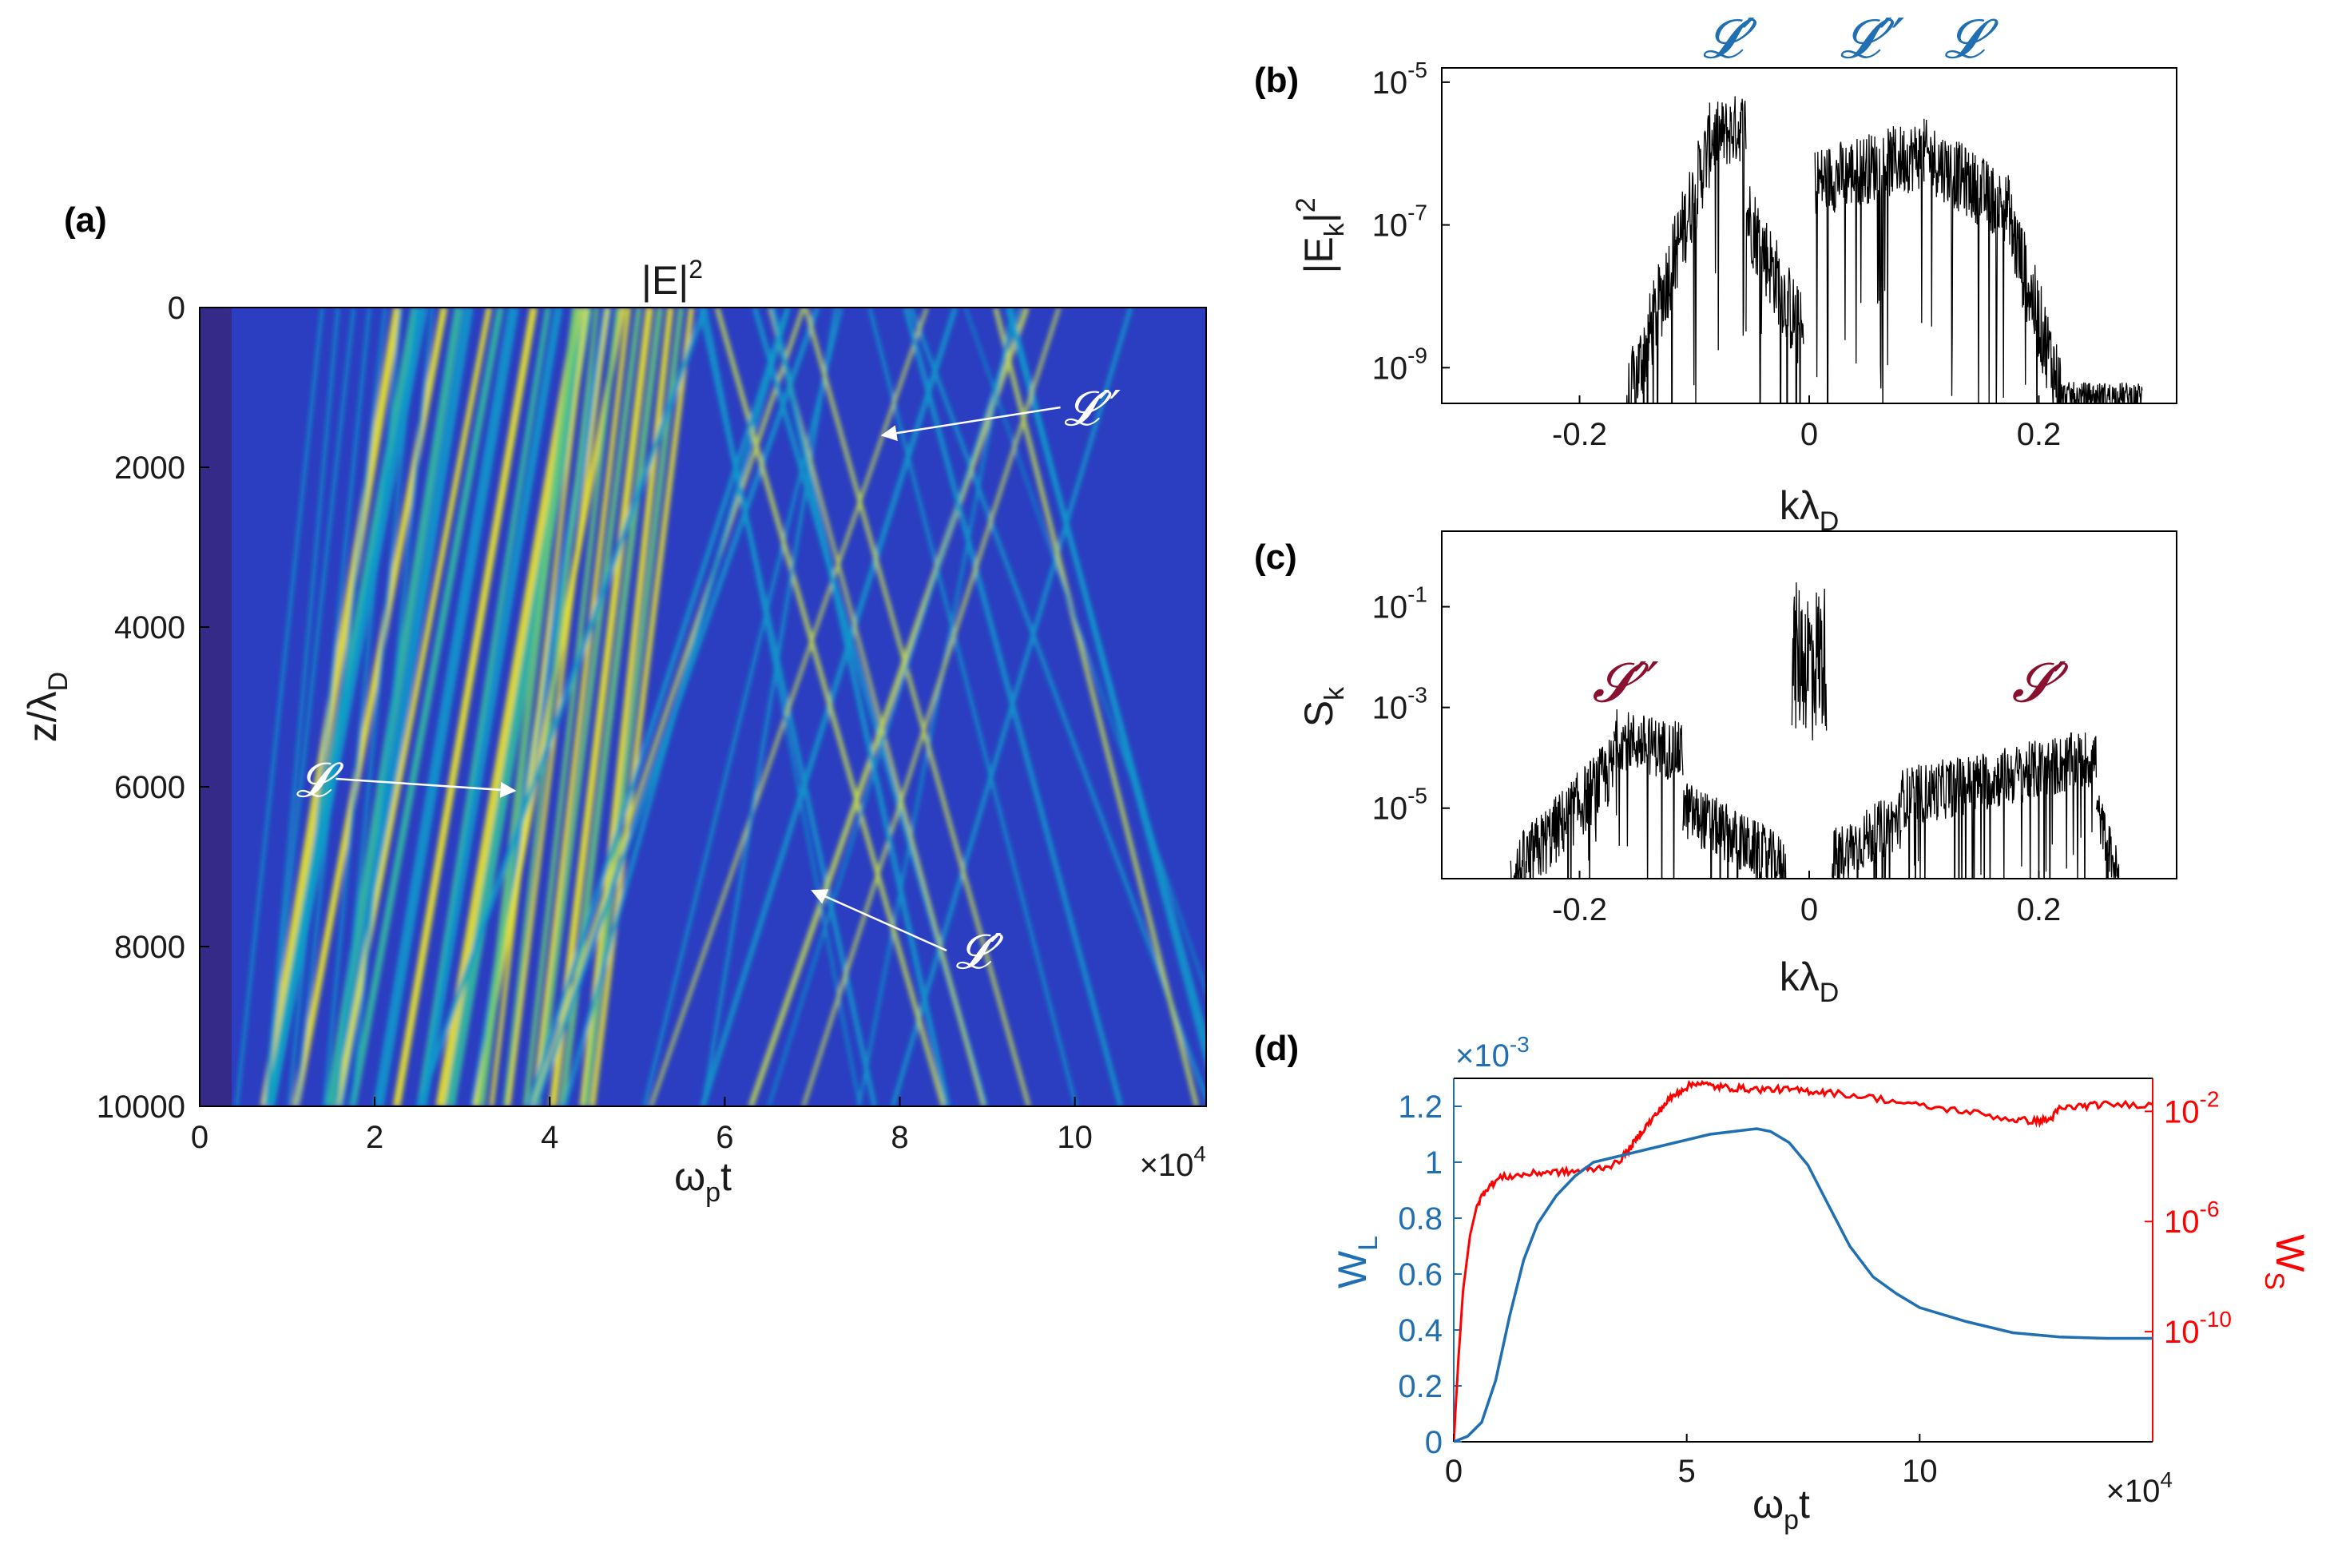  I want to click on energy-right-tick-label: 10⁻⁶, so click(2192, 1218).